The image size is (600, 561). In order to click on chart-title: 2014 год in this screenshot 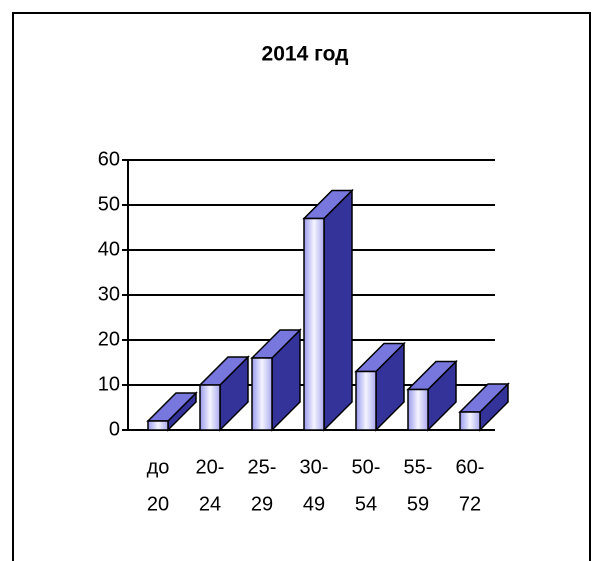, I will do `click(305, 54)`.